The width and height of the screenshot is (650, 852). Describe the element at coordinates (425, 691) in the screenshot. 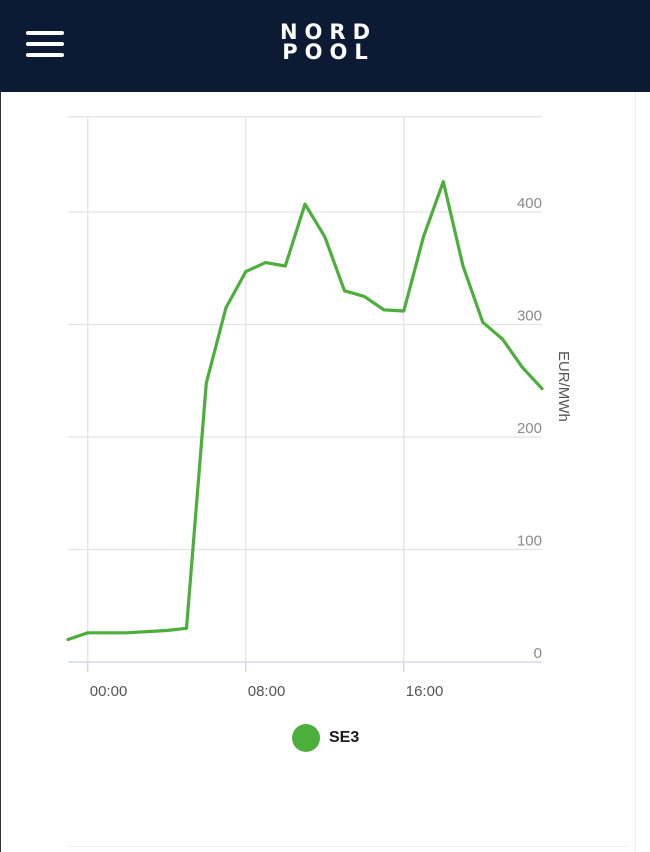

I see `x-tick-label-2: 16:00` at that location.